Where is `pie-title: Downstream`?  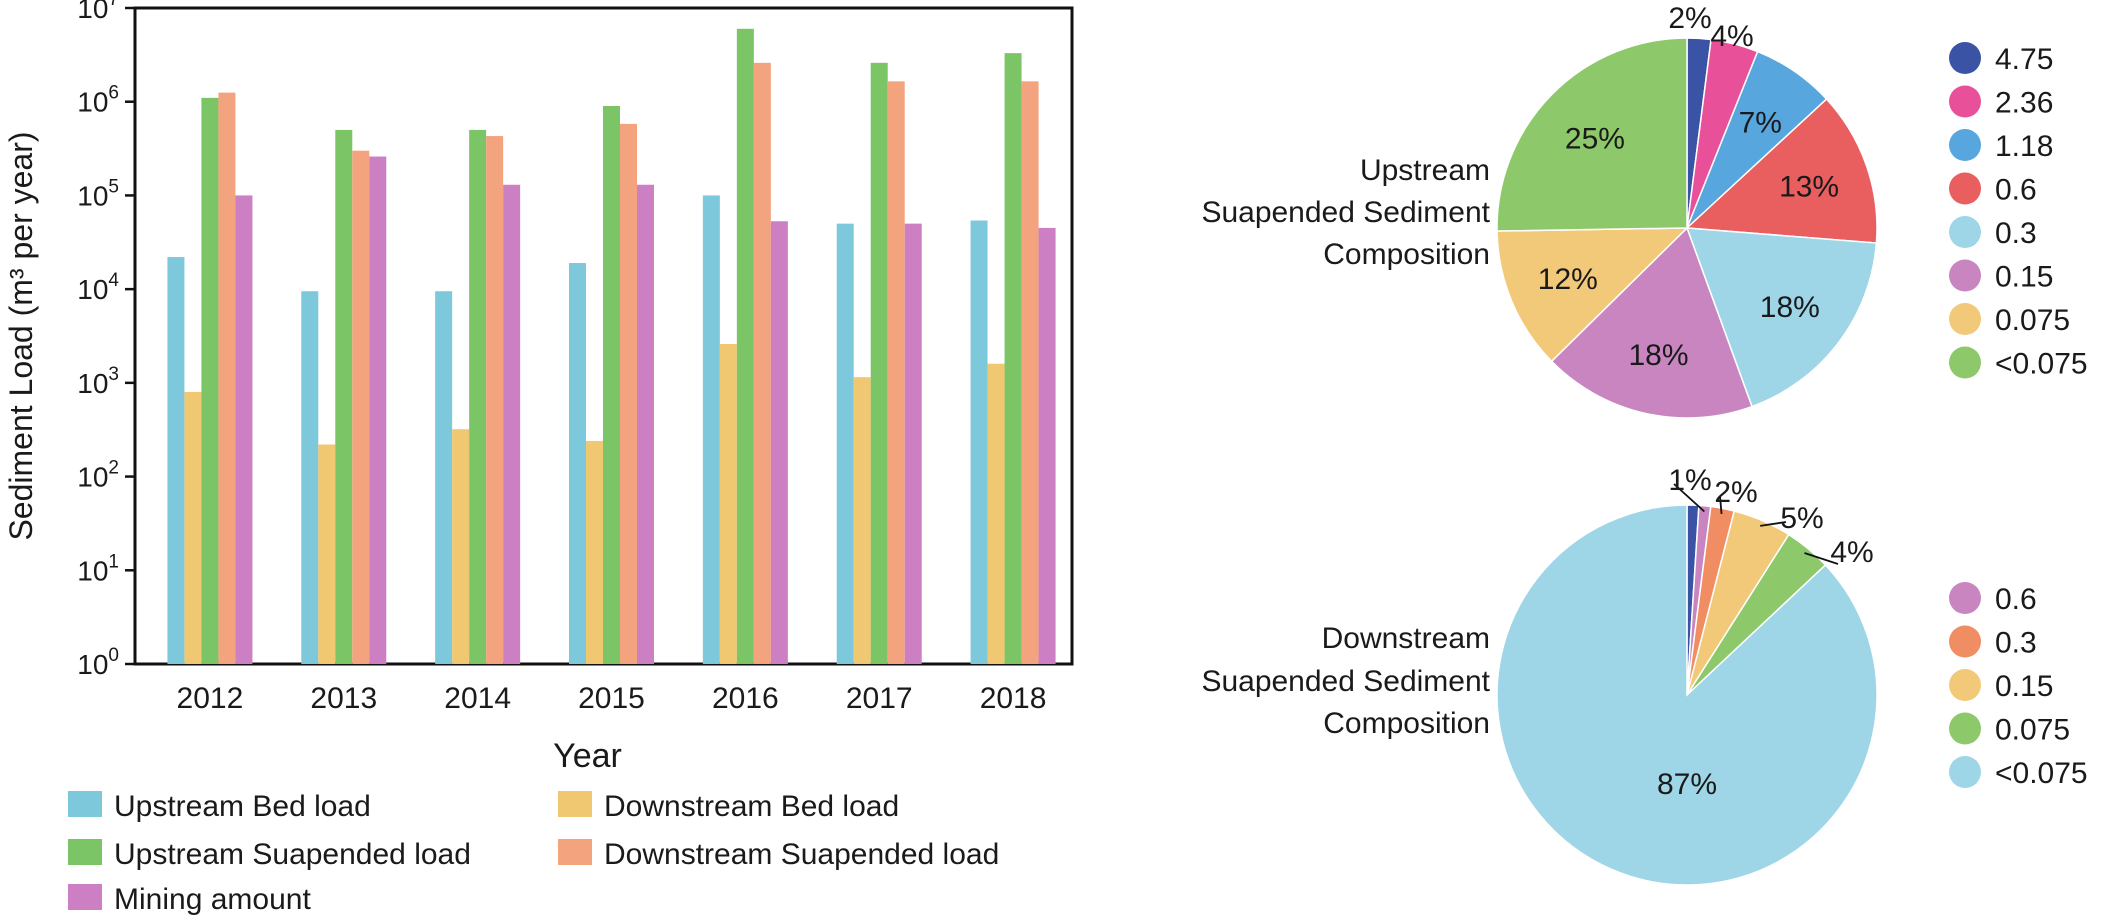 pie-title: Downstream is located at coordinates (1406, 638).